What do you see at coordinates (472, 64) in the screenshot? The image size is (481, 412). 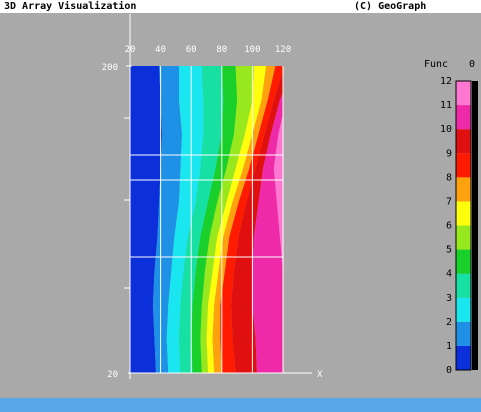 I see `legend-value: 0` at bounding box center [472, 64].